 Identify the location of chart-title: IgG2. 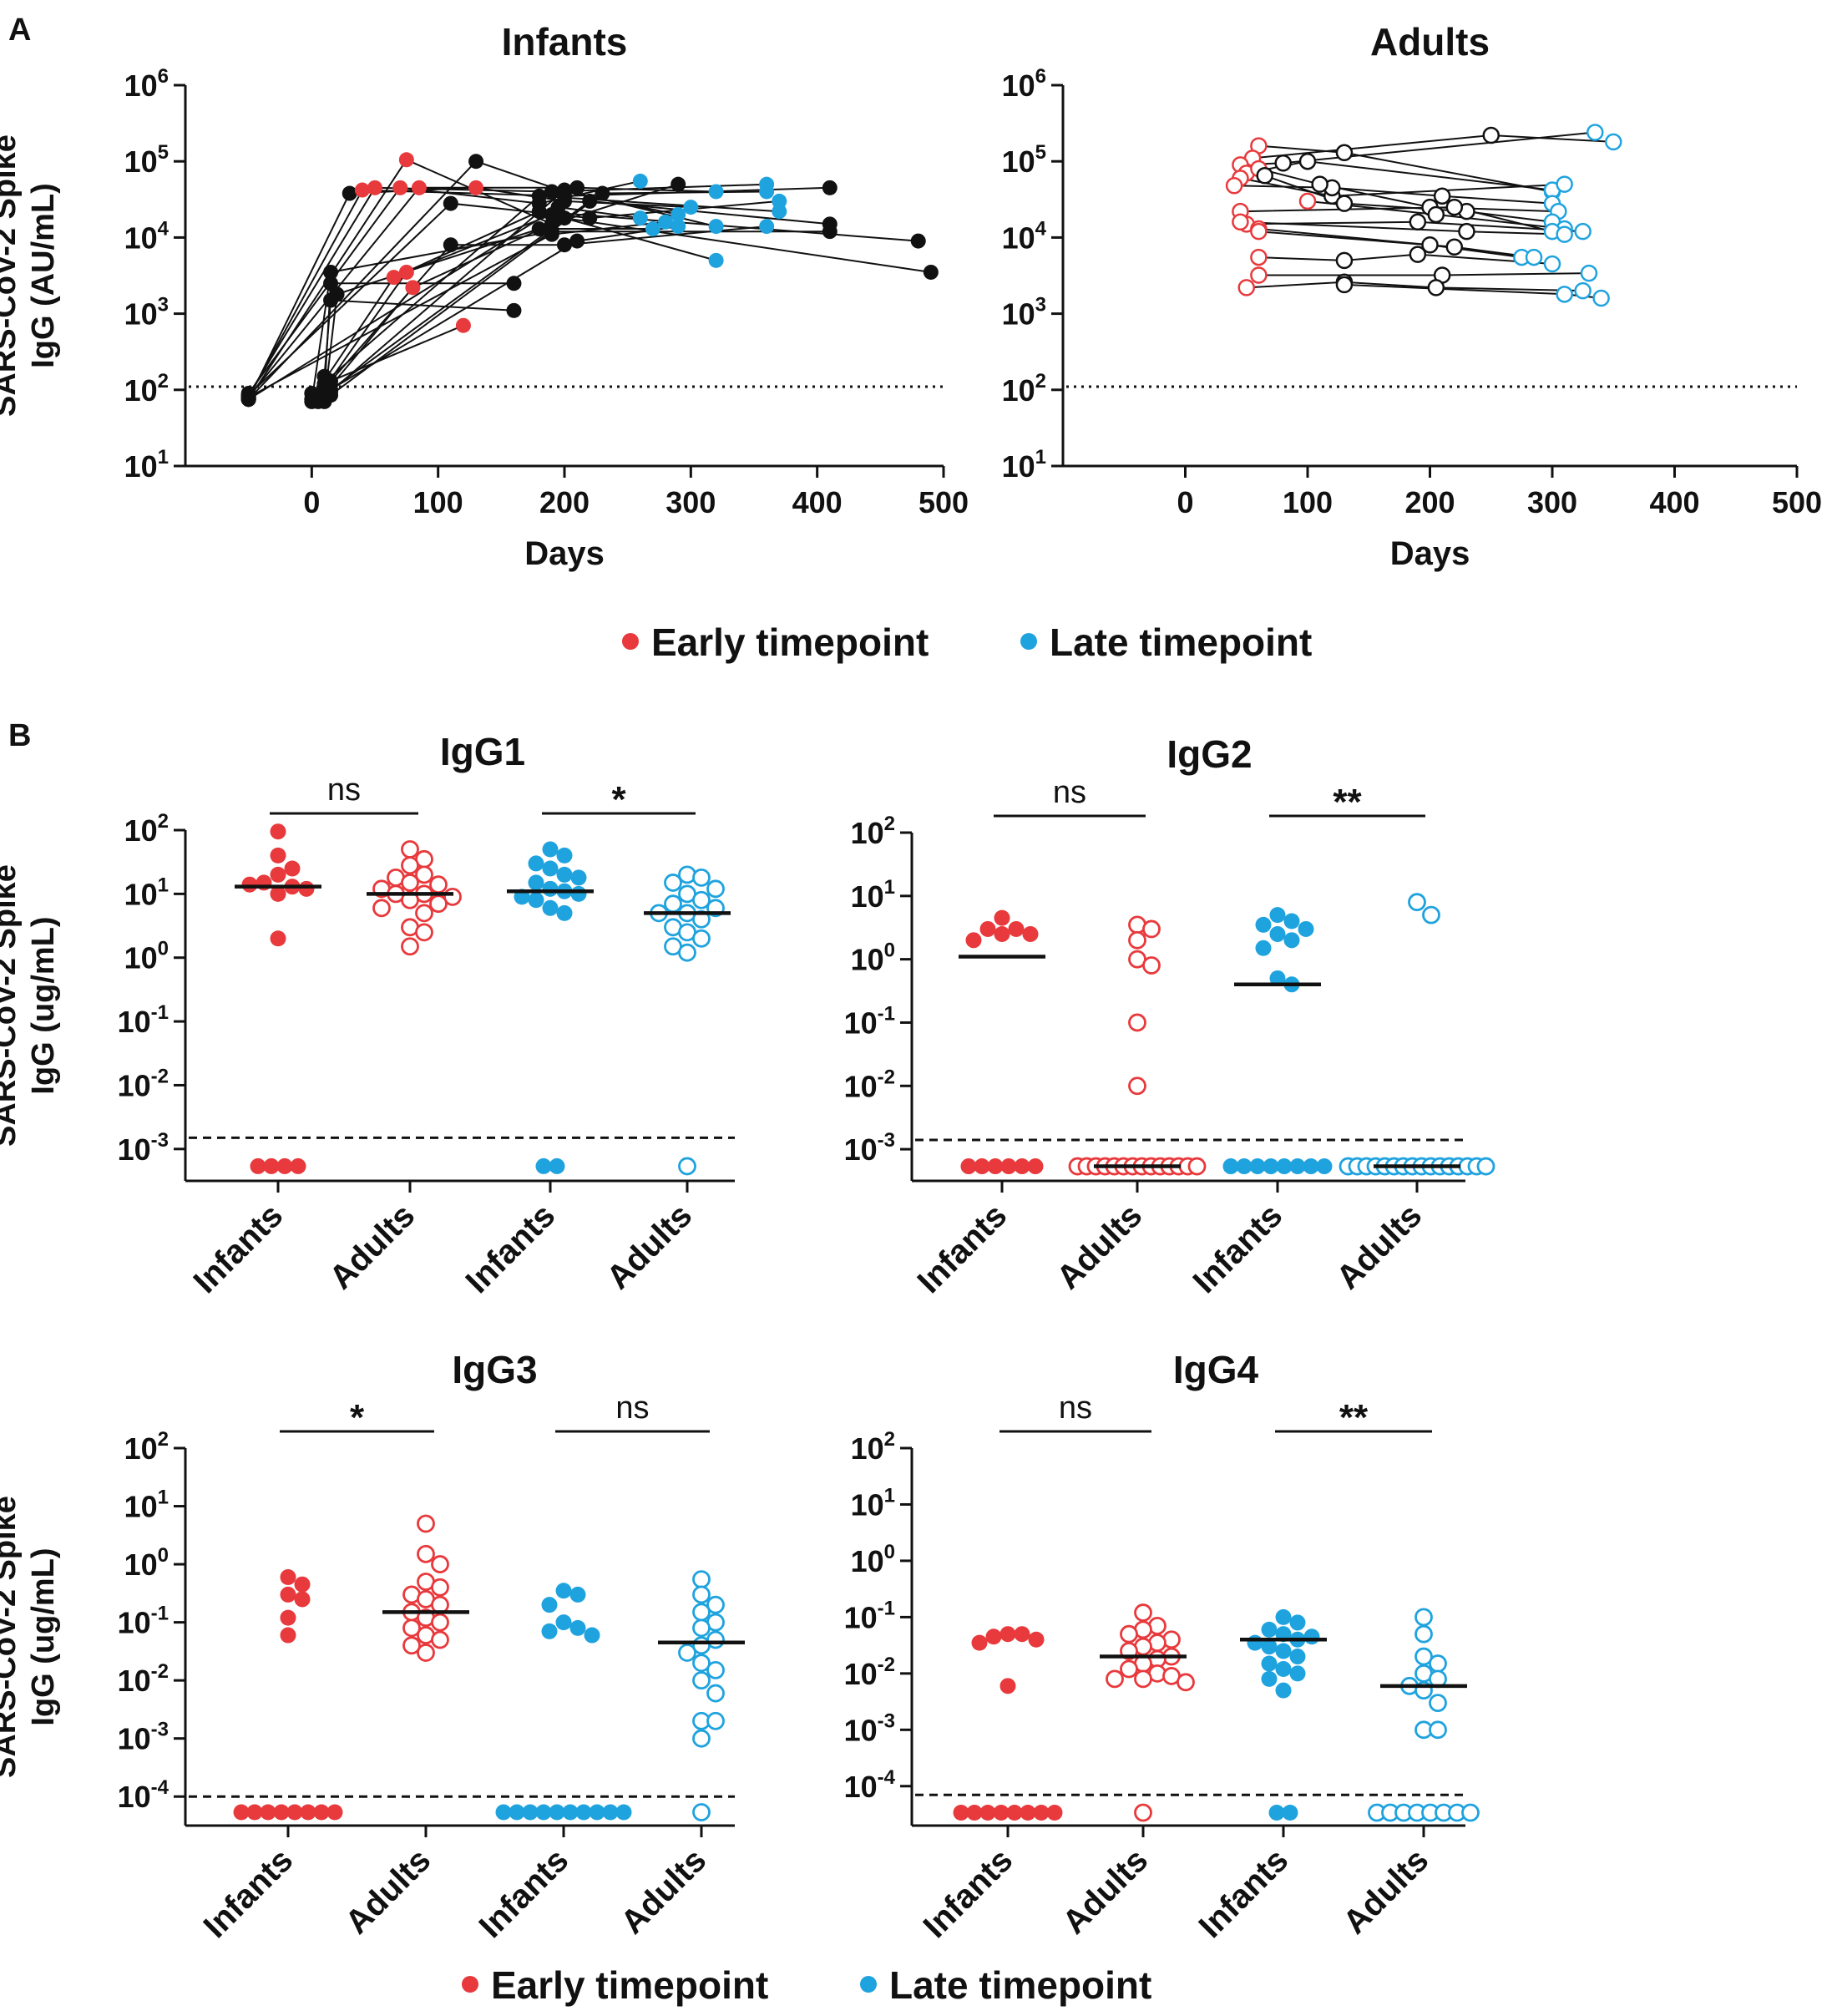
(1209, 754).